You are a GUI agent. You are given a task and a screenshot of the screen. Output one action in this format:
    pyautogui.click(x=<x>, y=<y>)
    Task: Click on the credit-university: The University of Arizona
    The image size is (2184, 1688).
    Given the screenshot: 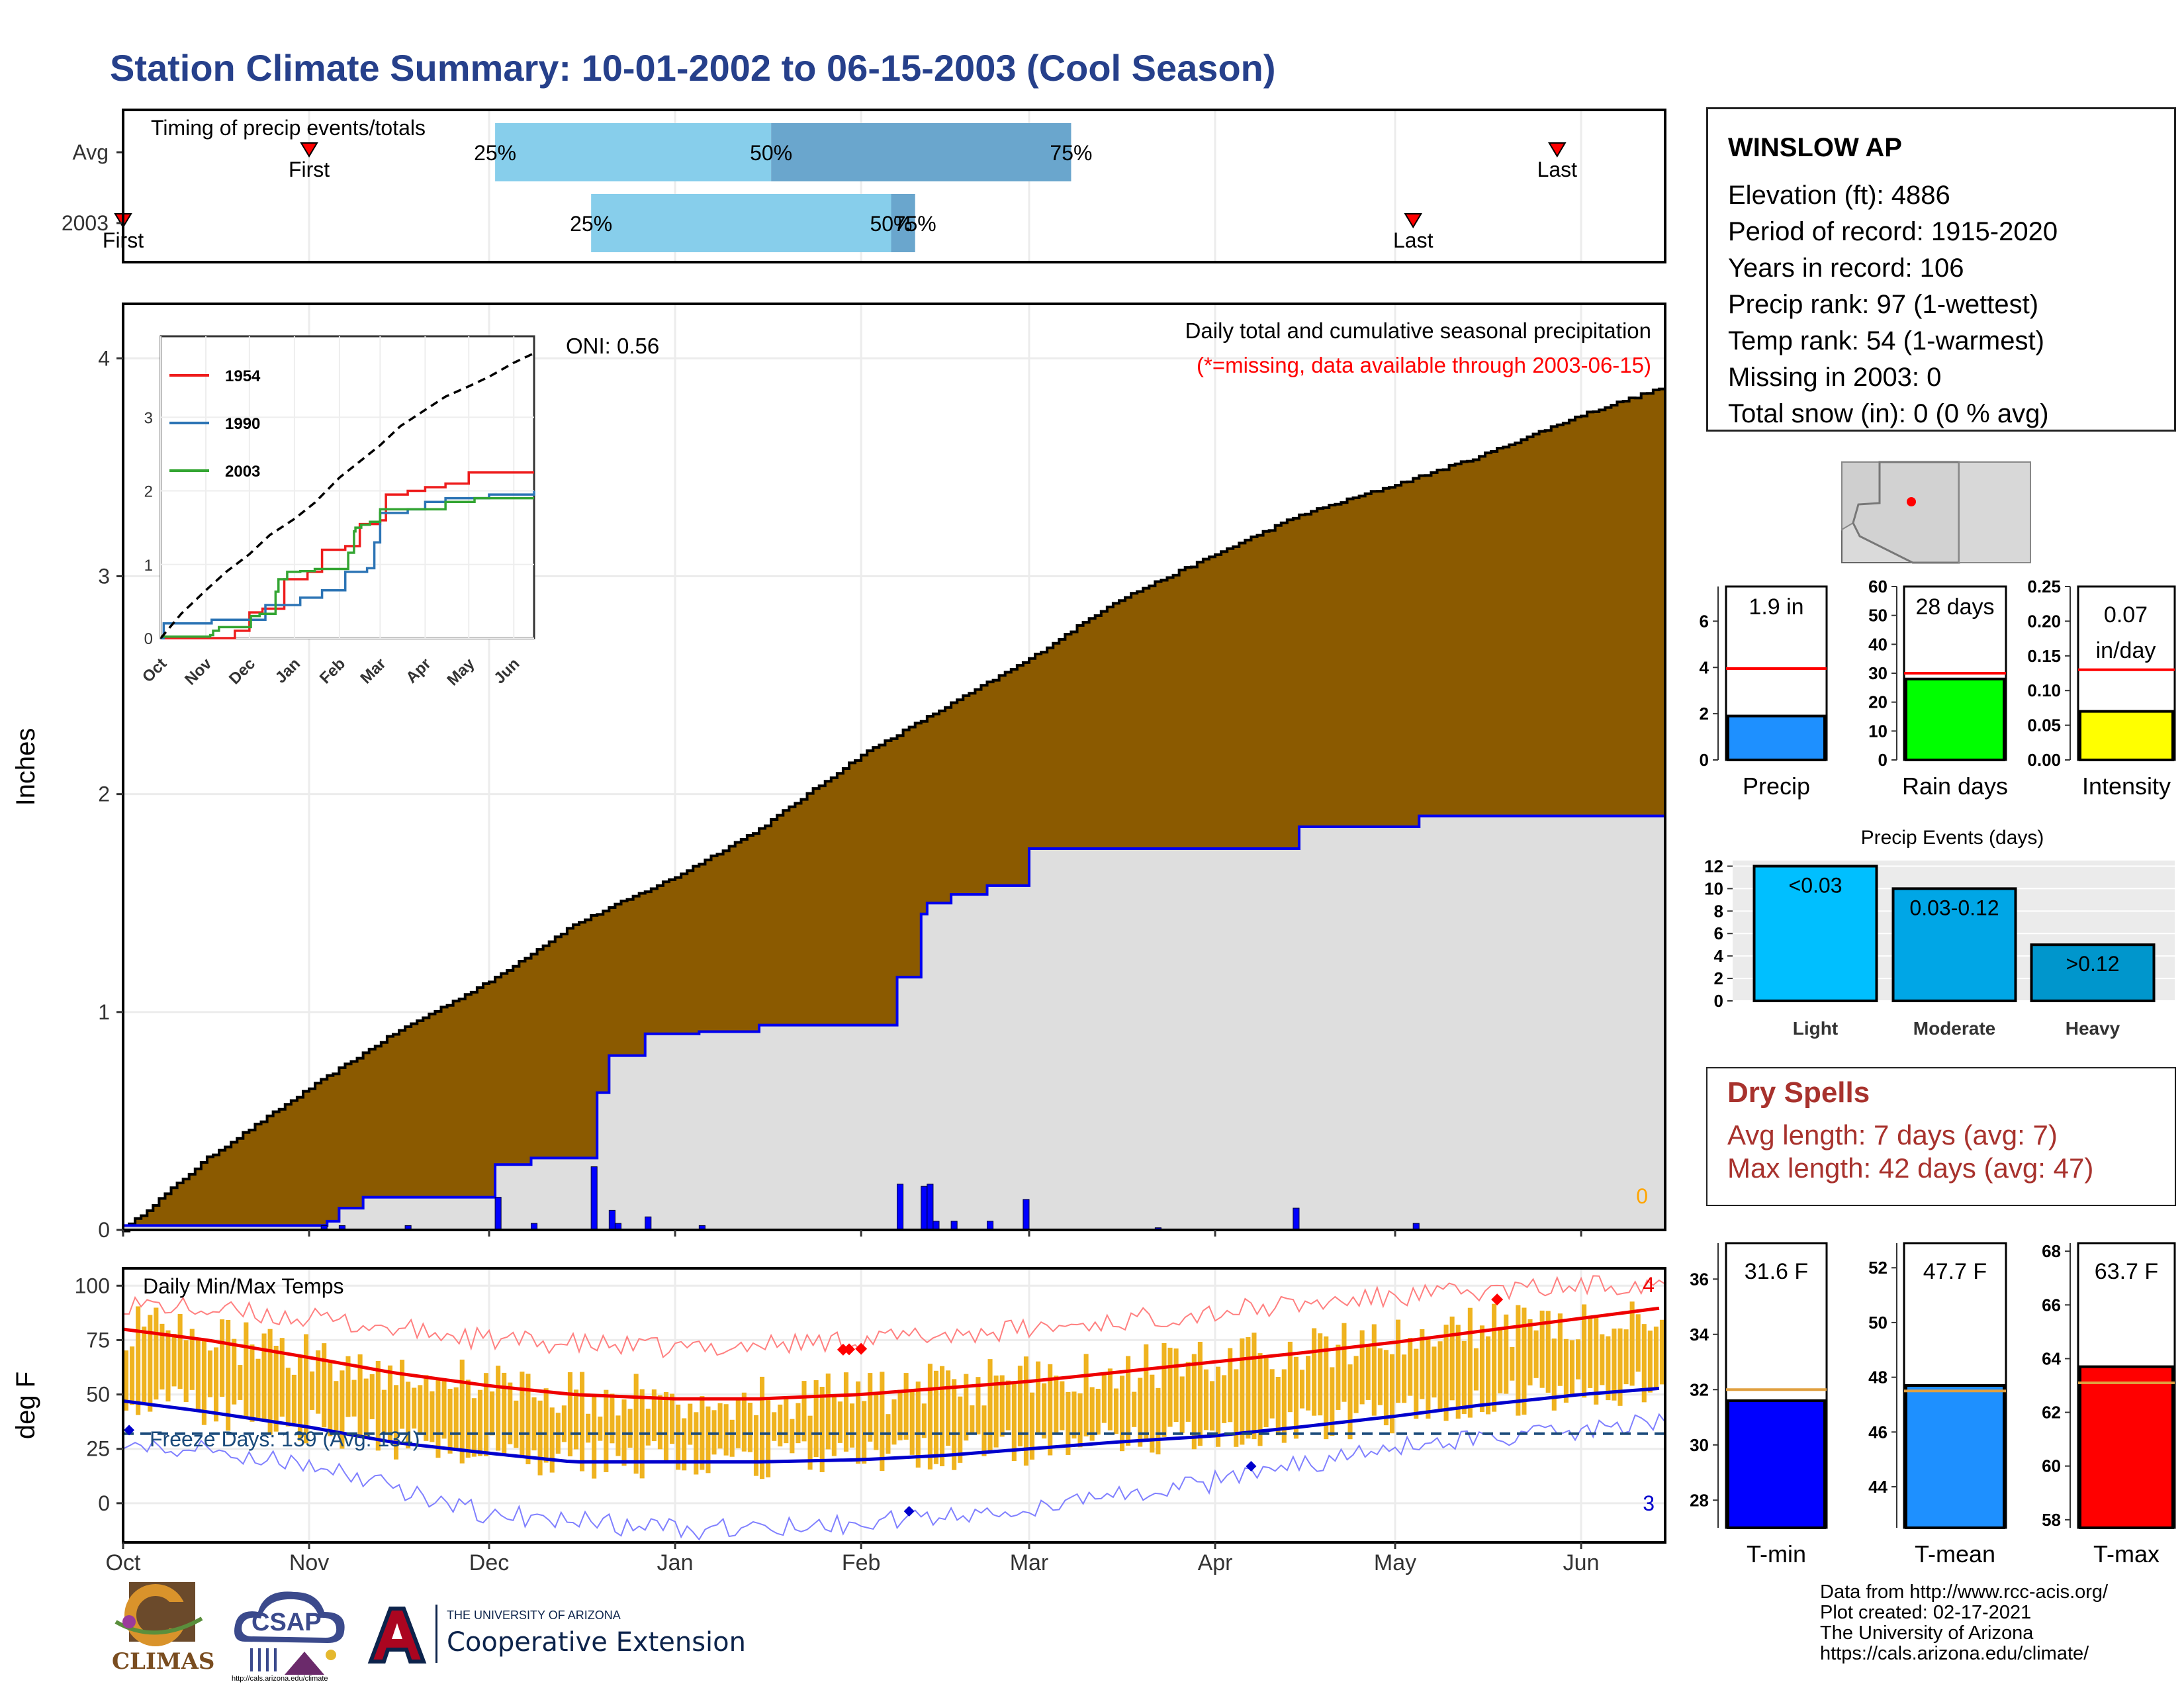 What is the action you would take?
    pyautogui.click(x=1927, y=1633)
    